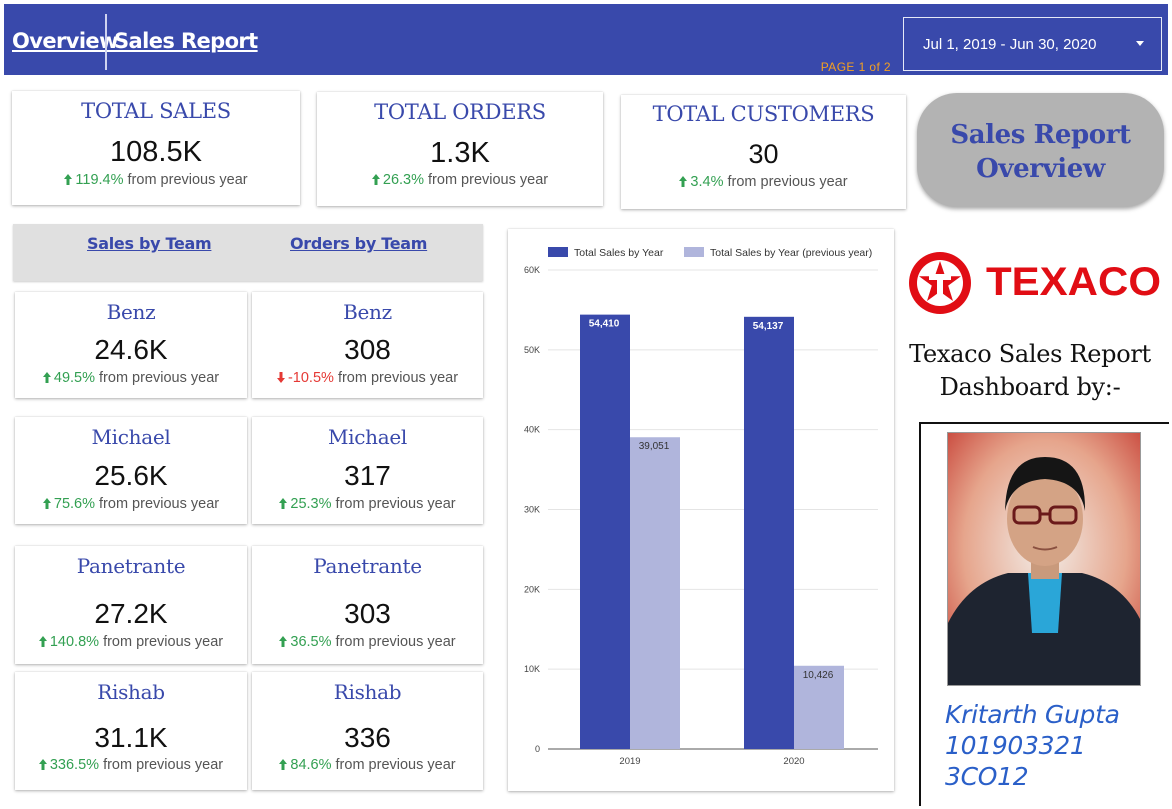 The height and width of the screenshot is (809, 1172). What do you see at coordinates (149, 243) in the screenshot?
I see `tab-sales-by-team: Sales by Team` at bounding box center [149, 243].